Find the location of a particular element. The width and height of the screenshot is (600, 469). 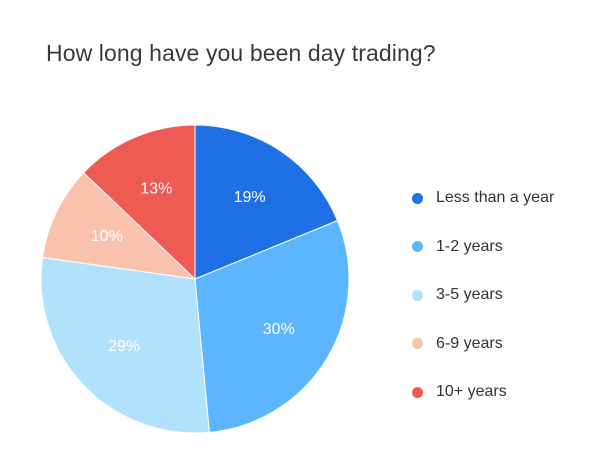

legend-label: 6-9 years is located at coordinates (469, 343).